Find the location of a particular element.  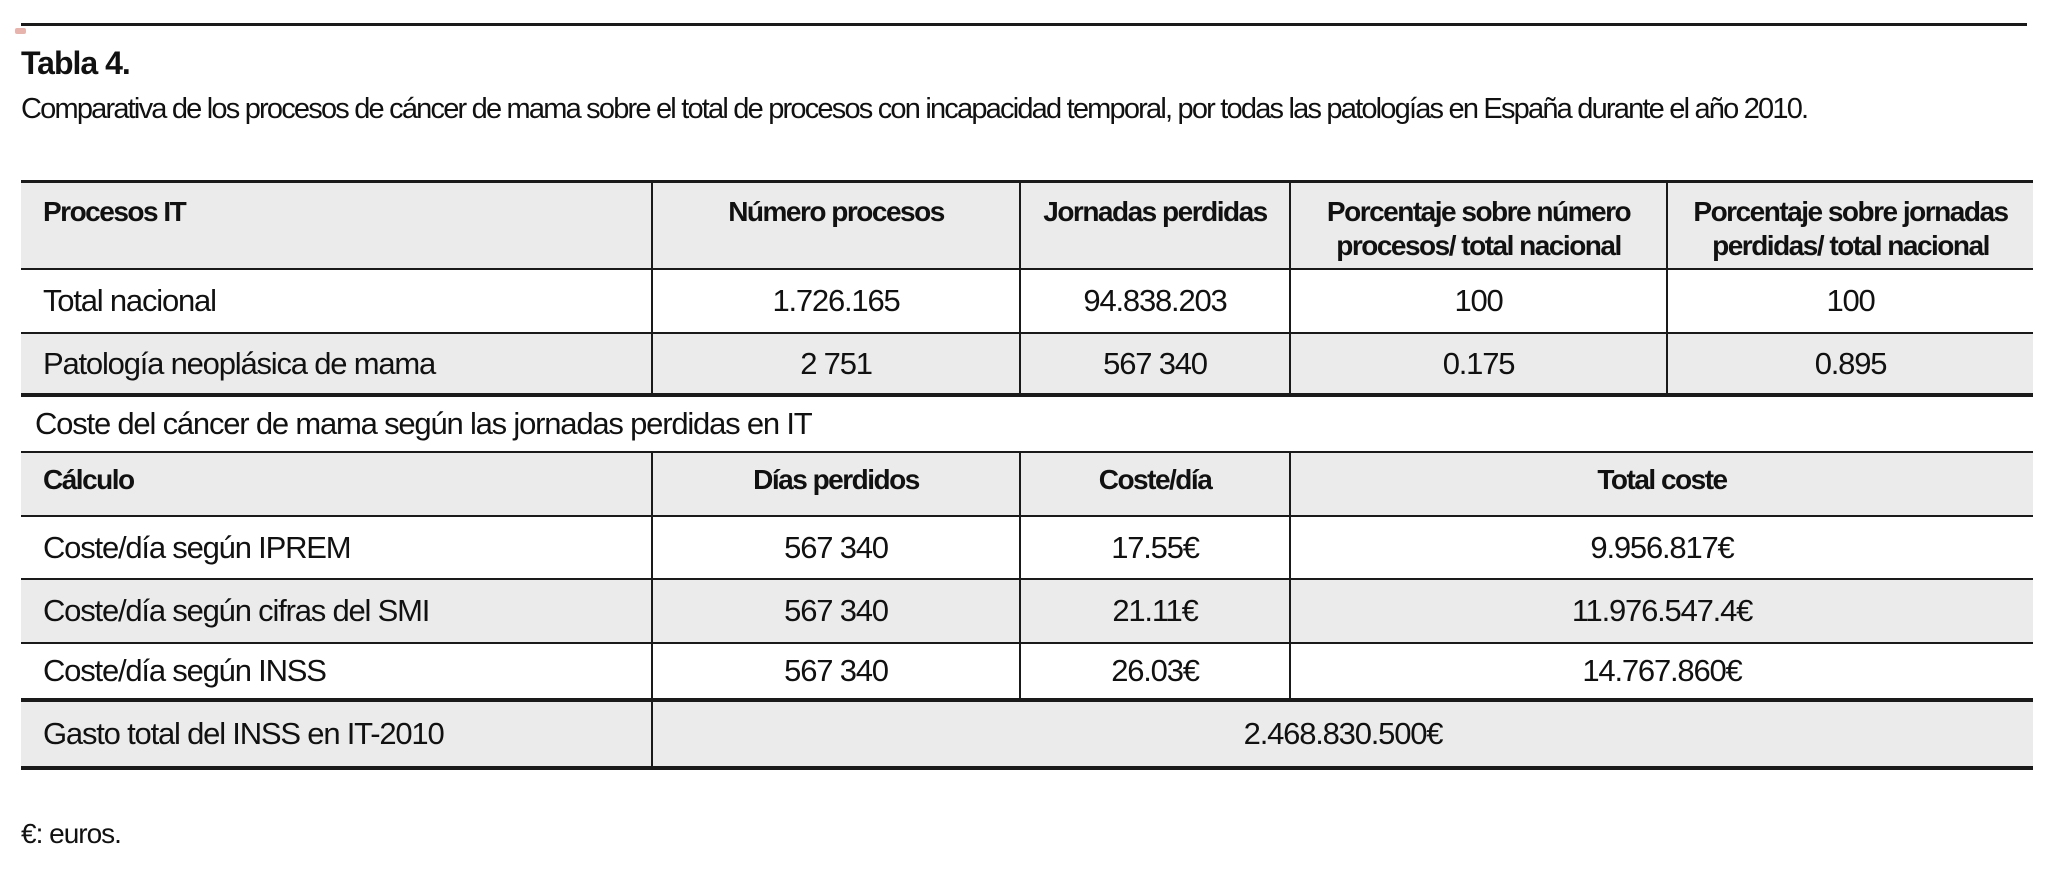

row-label: Coste/día según cifras del SMI is located at coordinates (236, 611).